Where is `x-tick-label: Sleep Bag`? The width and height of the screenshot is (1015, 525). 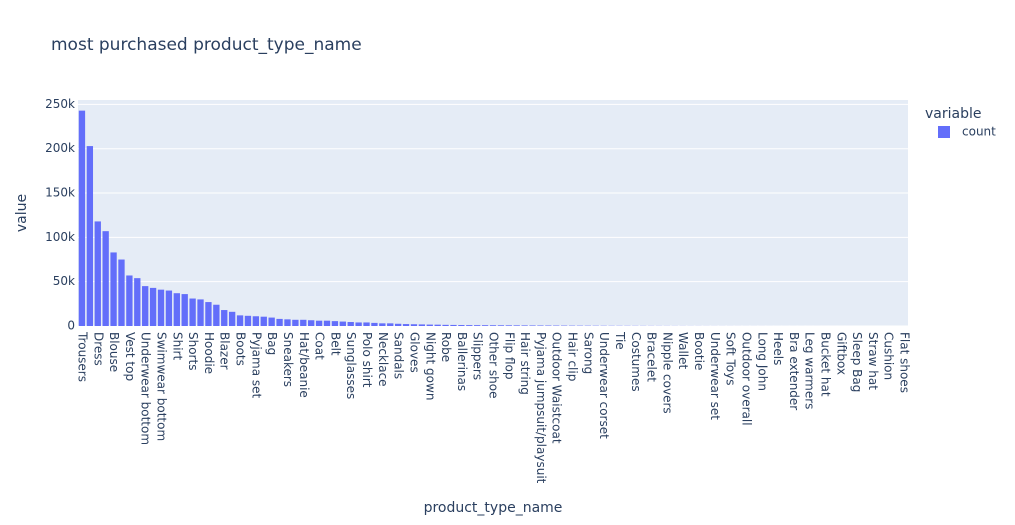
x-tick-label: Sleep Bag is located at coordinates (857, 362).